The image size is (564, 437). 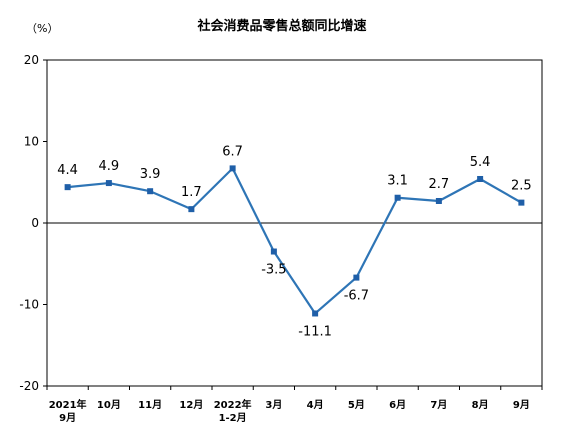 What do you see at coordinates (31, 142) in the screenshot?
I see `y-tick-label: 10` at bounding box center [31, 142].